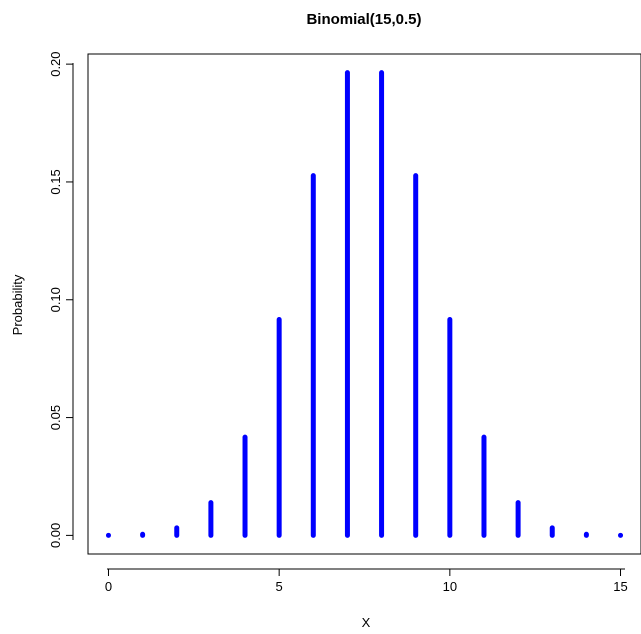 The height and width of the screenshot is (634, 641). Describe the element at coordinates (55, 63) in the screenshot. I see `y-tick-label-4: 0.20` at that location.